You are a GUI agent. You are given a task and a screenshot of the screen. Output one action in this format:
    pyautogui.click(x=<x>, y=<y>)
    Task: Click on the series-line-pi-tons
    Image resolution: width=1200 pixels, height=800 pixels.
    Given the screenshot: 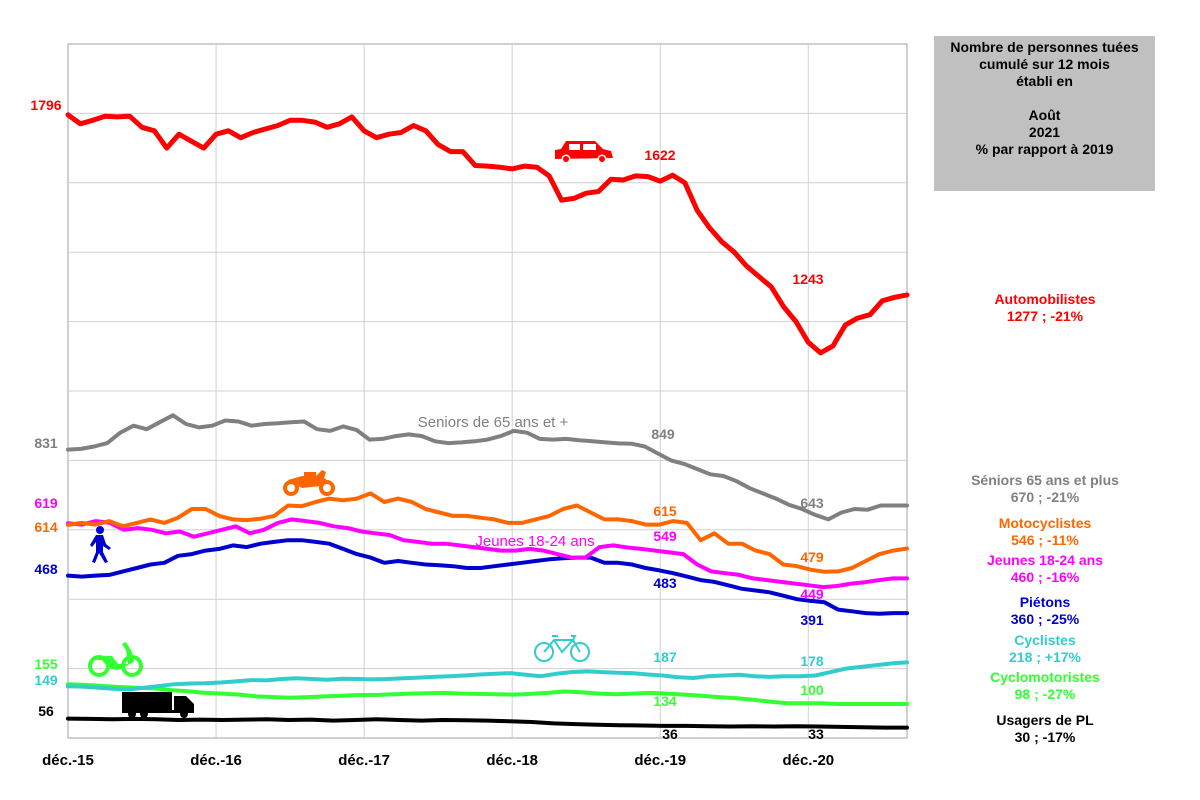 What is the action you would take?
    pyautogui.click(x=487, y=577)
    